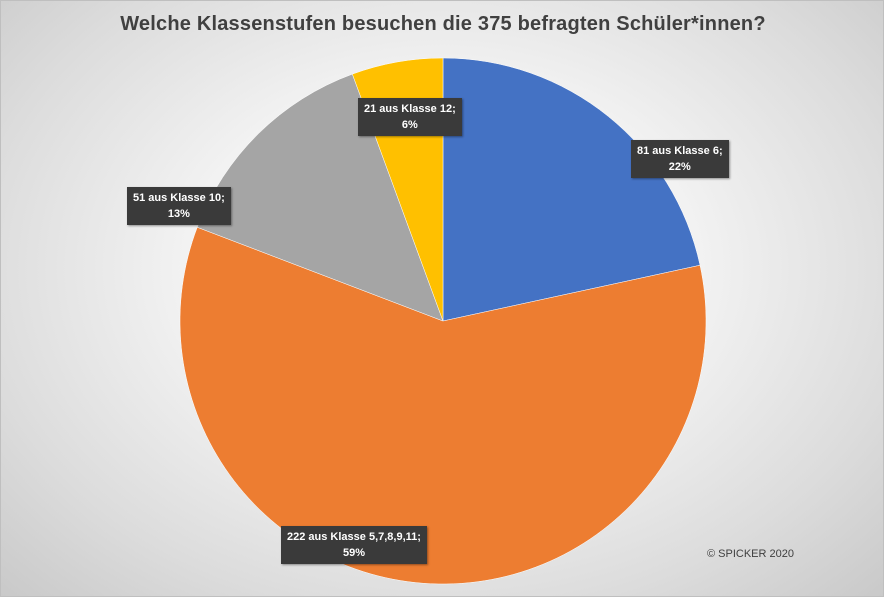 Image resolution: width=884 pixels, height=598 pixels. I want to click on slice-label-klasse-6: 81 aus Klasse 6; 22%, so click(680, 159).